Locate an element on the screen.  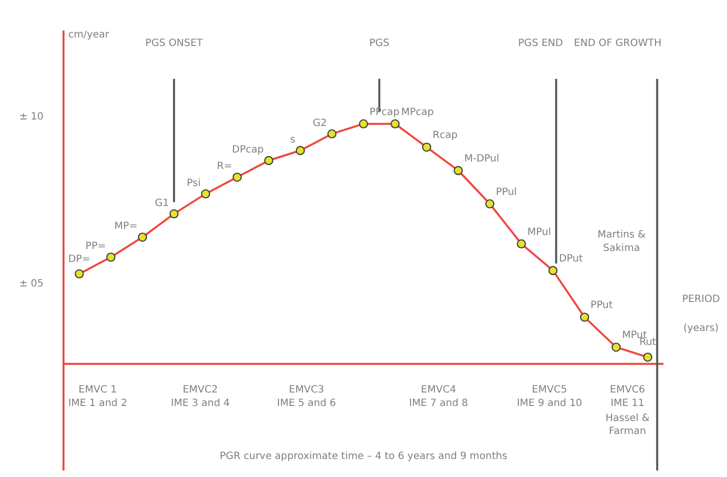
annotation: PP= is located at coordinates (95, 246).